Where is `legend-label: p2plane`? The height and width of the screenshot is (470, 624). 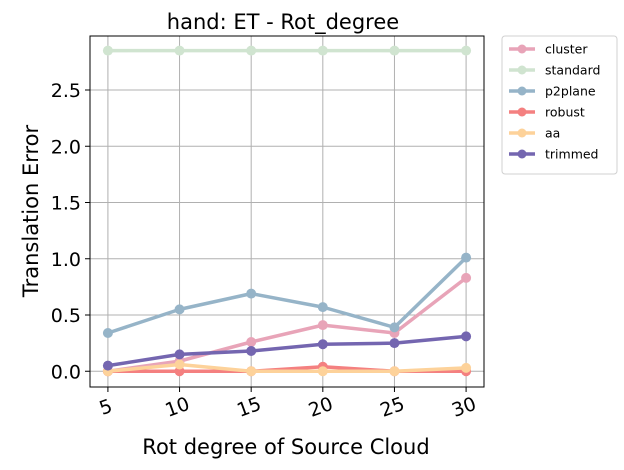
legend-label: p2plane is located at coordinates (570, 91).